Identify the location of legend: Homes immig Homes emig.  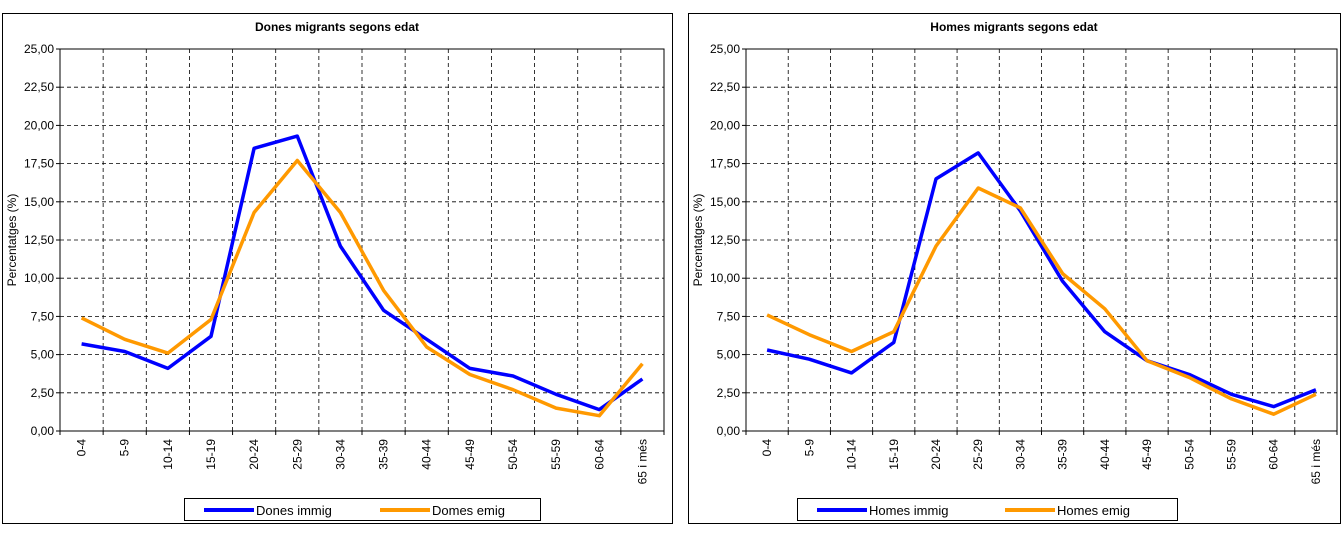
(988, 510).